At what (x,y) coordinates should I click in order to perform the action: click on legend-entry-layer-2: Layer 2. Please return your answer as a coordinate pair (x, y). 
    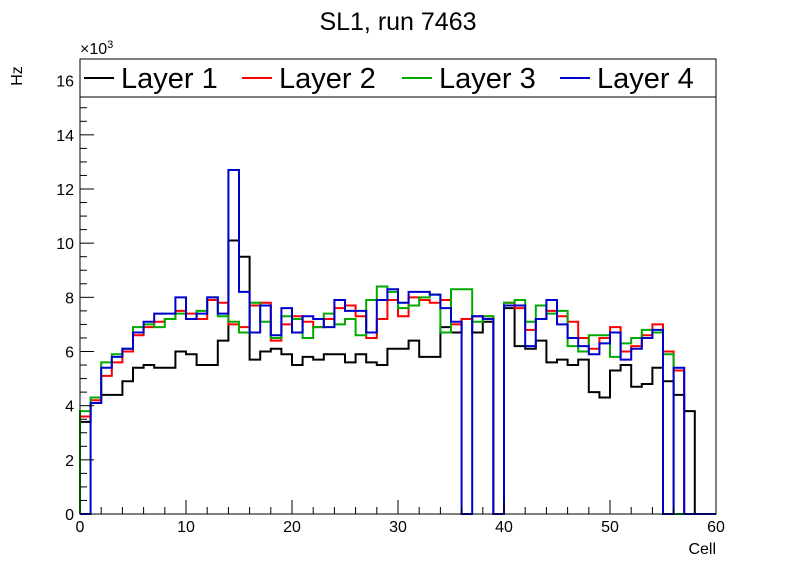
    Looking at the image, I should click on (309, 79).